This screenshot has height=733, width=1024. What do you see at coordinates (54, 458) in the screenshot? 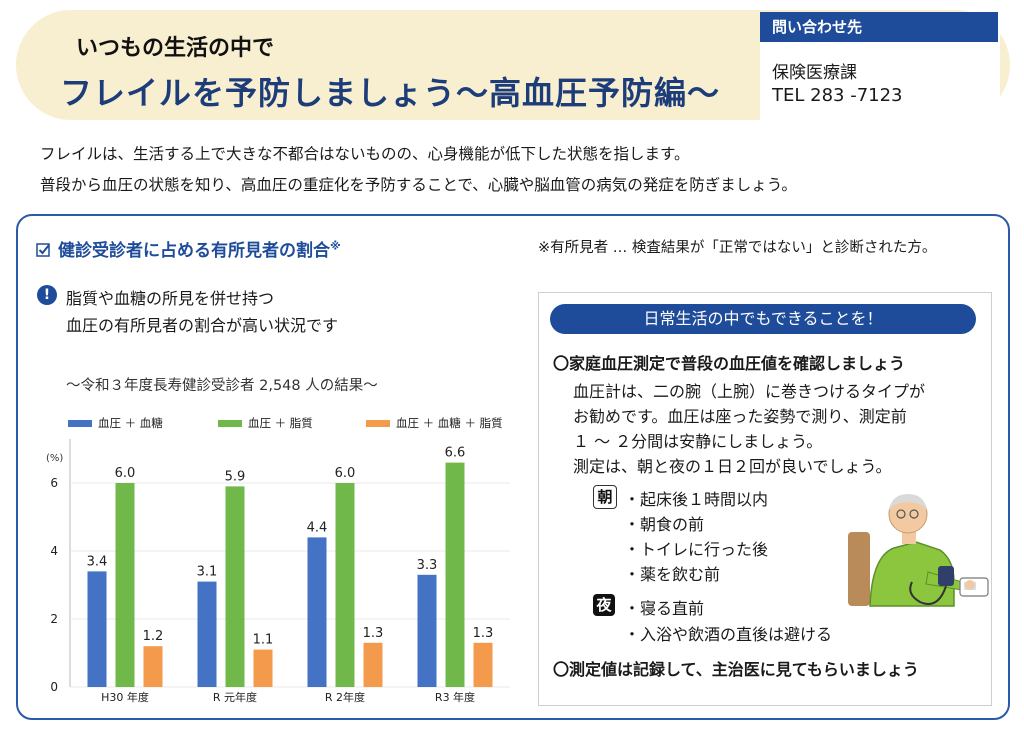
I see `y-axis-unit: (%)` at bounding box center [54, 458].